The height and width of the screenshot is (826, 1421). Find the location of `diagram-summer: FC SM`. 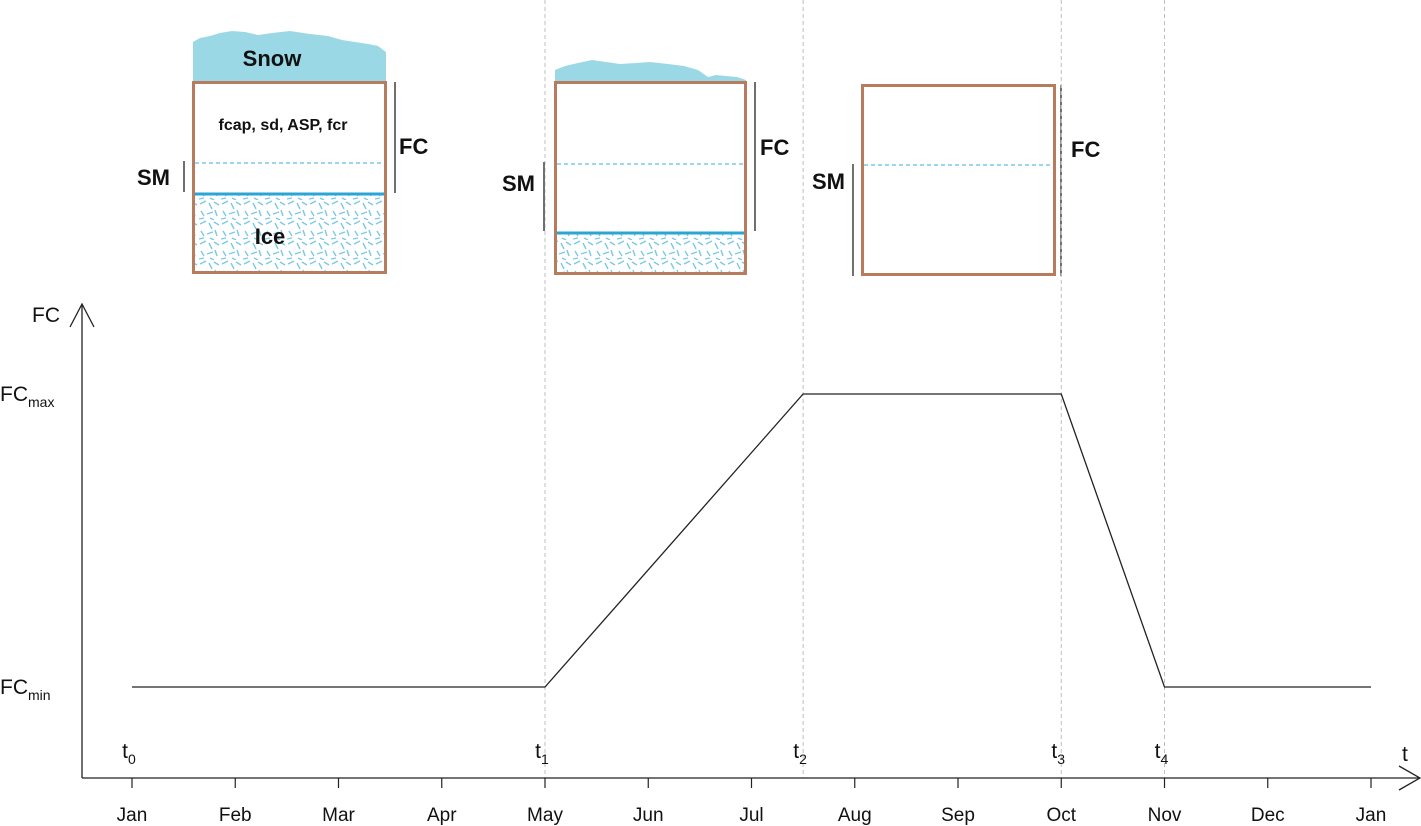

diagram-summer: FC SM is located at coordinates (956, 180).